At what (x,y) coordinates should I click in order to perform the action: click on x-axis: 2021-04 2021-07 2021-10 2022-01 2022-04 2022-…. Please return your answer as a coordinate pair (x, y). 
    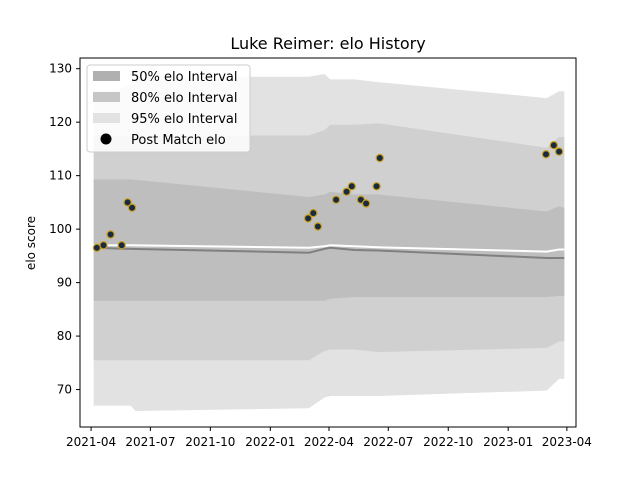
    Looking at the image, I should click on (329, 438).